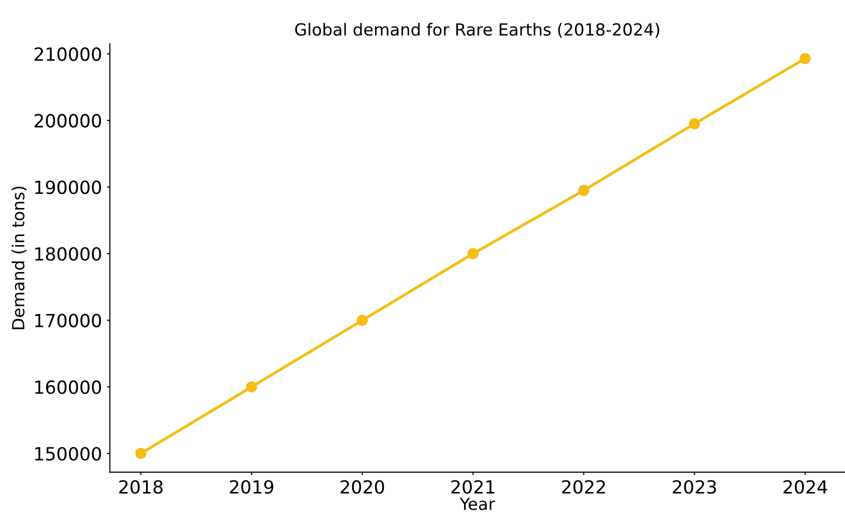 The height and width of the screenshot is (516, 845). Describe the element at coordinates (68, 187) in the screenshot. I see `y-tick-label: 190000` at that location.